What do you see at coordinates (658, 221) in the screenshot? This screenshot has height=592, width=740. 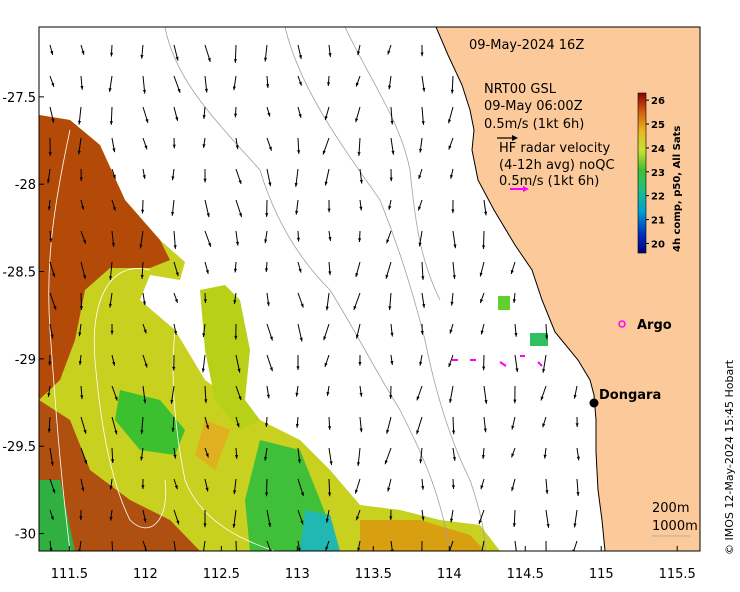 I see `colorbar-tick-label: 21` at bounding box center [658, 221].